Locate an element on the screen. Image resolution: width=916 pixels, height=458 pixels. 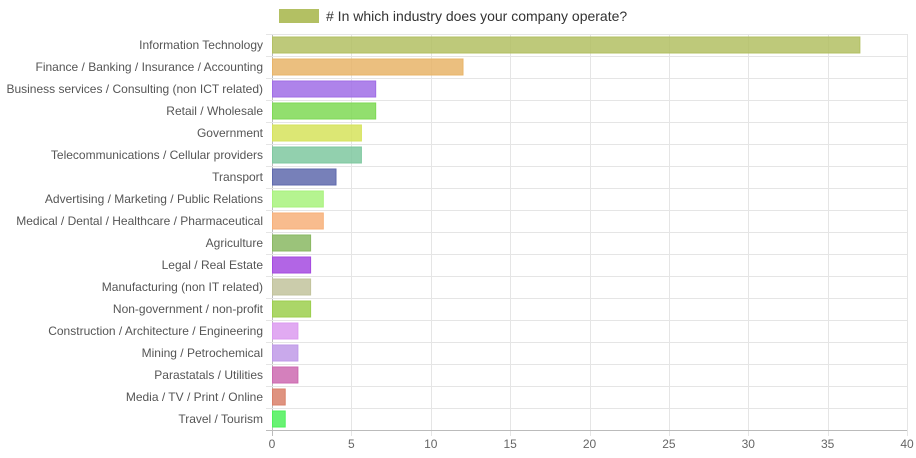
category-label: Legal / Real Estate is located at coordinates (213, 265).